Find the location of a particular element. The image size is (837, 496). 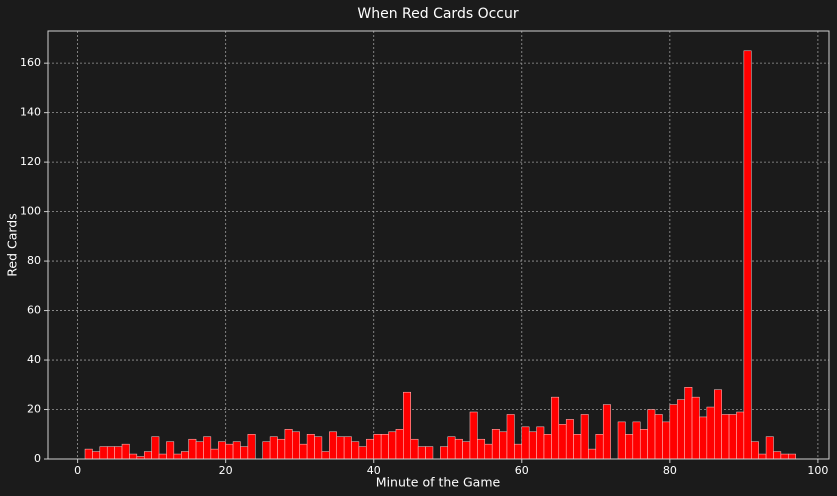

y-axis-label: Red Cards is located at coordinates (12, 244).